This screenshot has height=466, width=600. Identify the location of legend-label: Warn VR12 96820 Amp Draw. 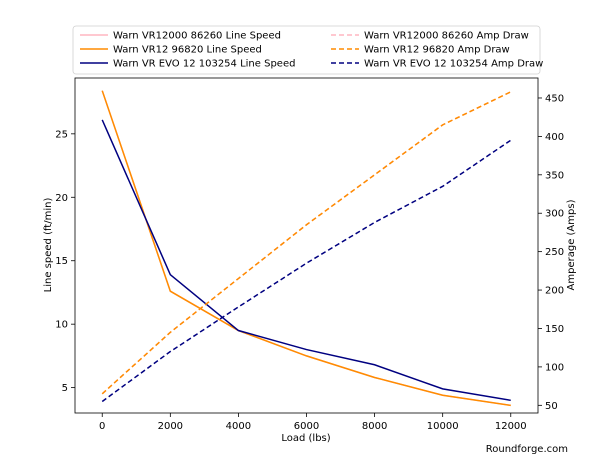
(437, 50).